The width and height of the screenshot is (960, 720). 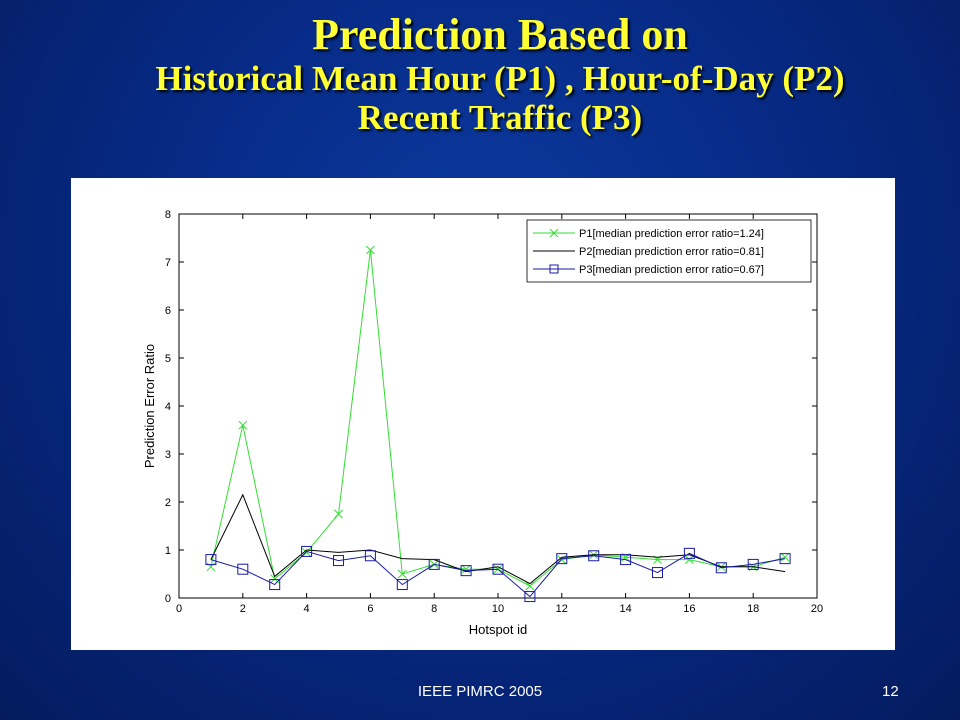 What do you see at coordinates (753, 609) in the screenshot?
I see `x-tick-label: 18` at bounding box center [753, 609].